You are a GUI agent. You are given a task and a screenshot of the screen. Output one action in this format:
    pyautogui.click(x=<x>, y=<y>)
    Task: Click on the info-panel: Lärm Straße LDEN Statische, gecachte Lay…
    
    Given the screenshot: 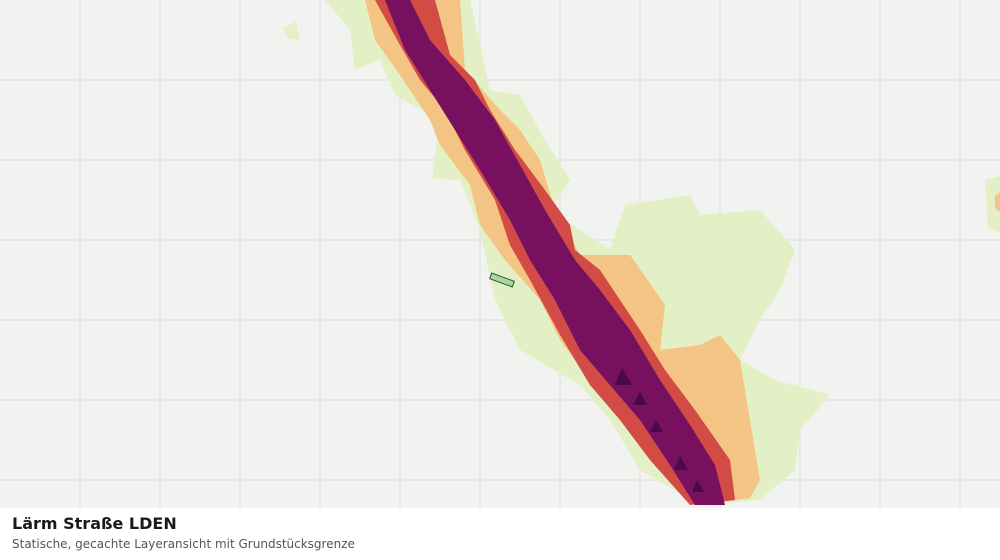 What is the action you would take?
    pyautogui.click(x=500, y=534)
    